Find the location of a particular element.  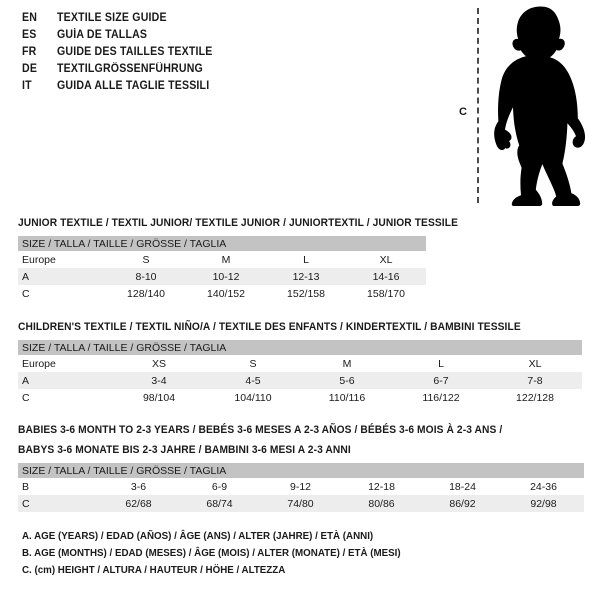

title-text-en: TEXTILE SIZE GUIDE is located at coordinates (112, 18).